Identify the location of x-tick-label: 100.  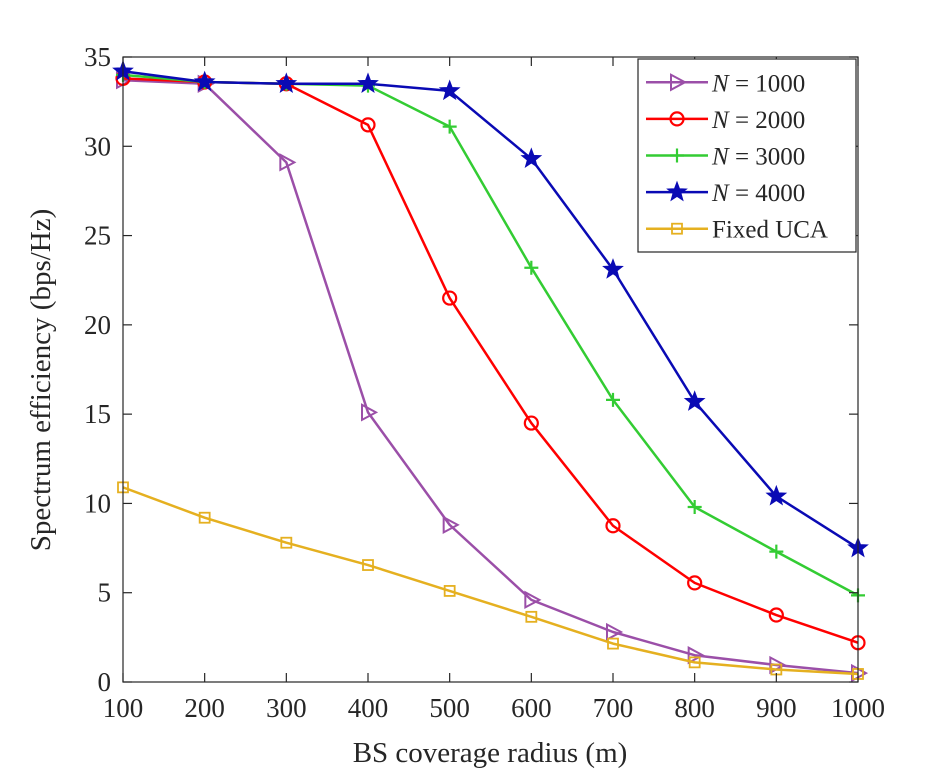
(123, 708).